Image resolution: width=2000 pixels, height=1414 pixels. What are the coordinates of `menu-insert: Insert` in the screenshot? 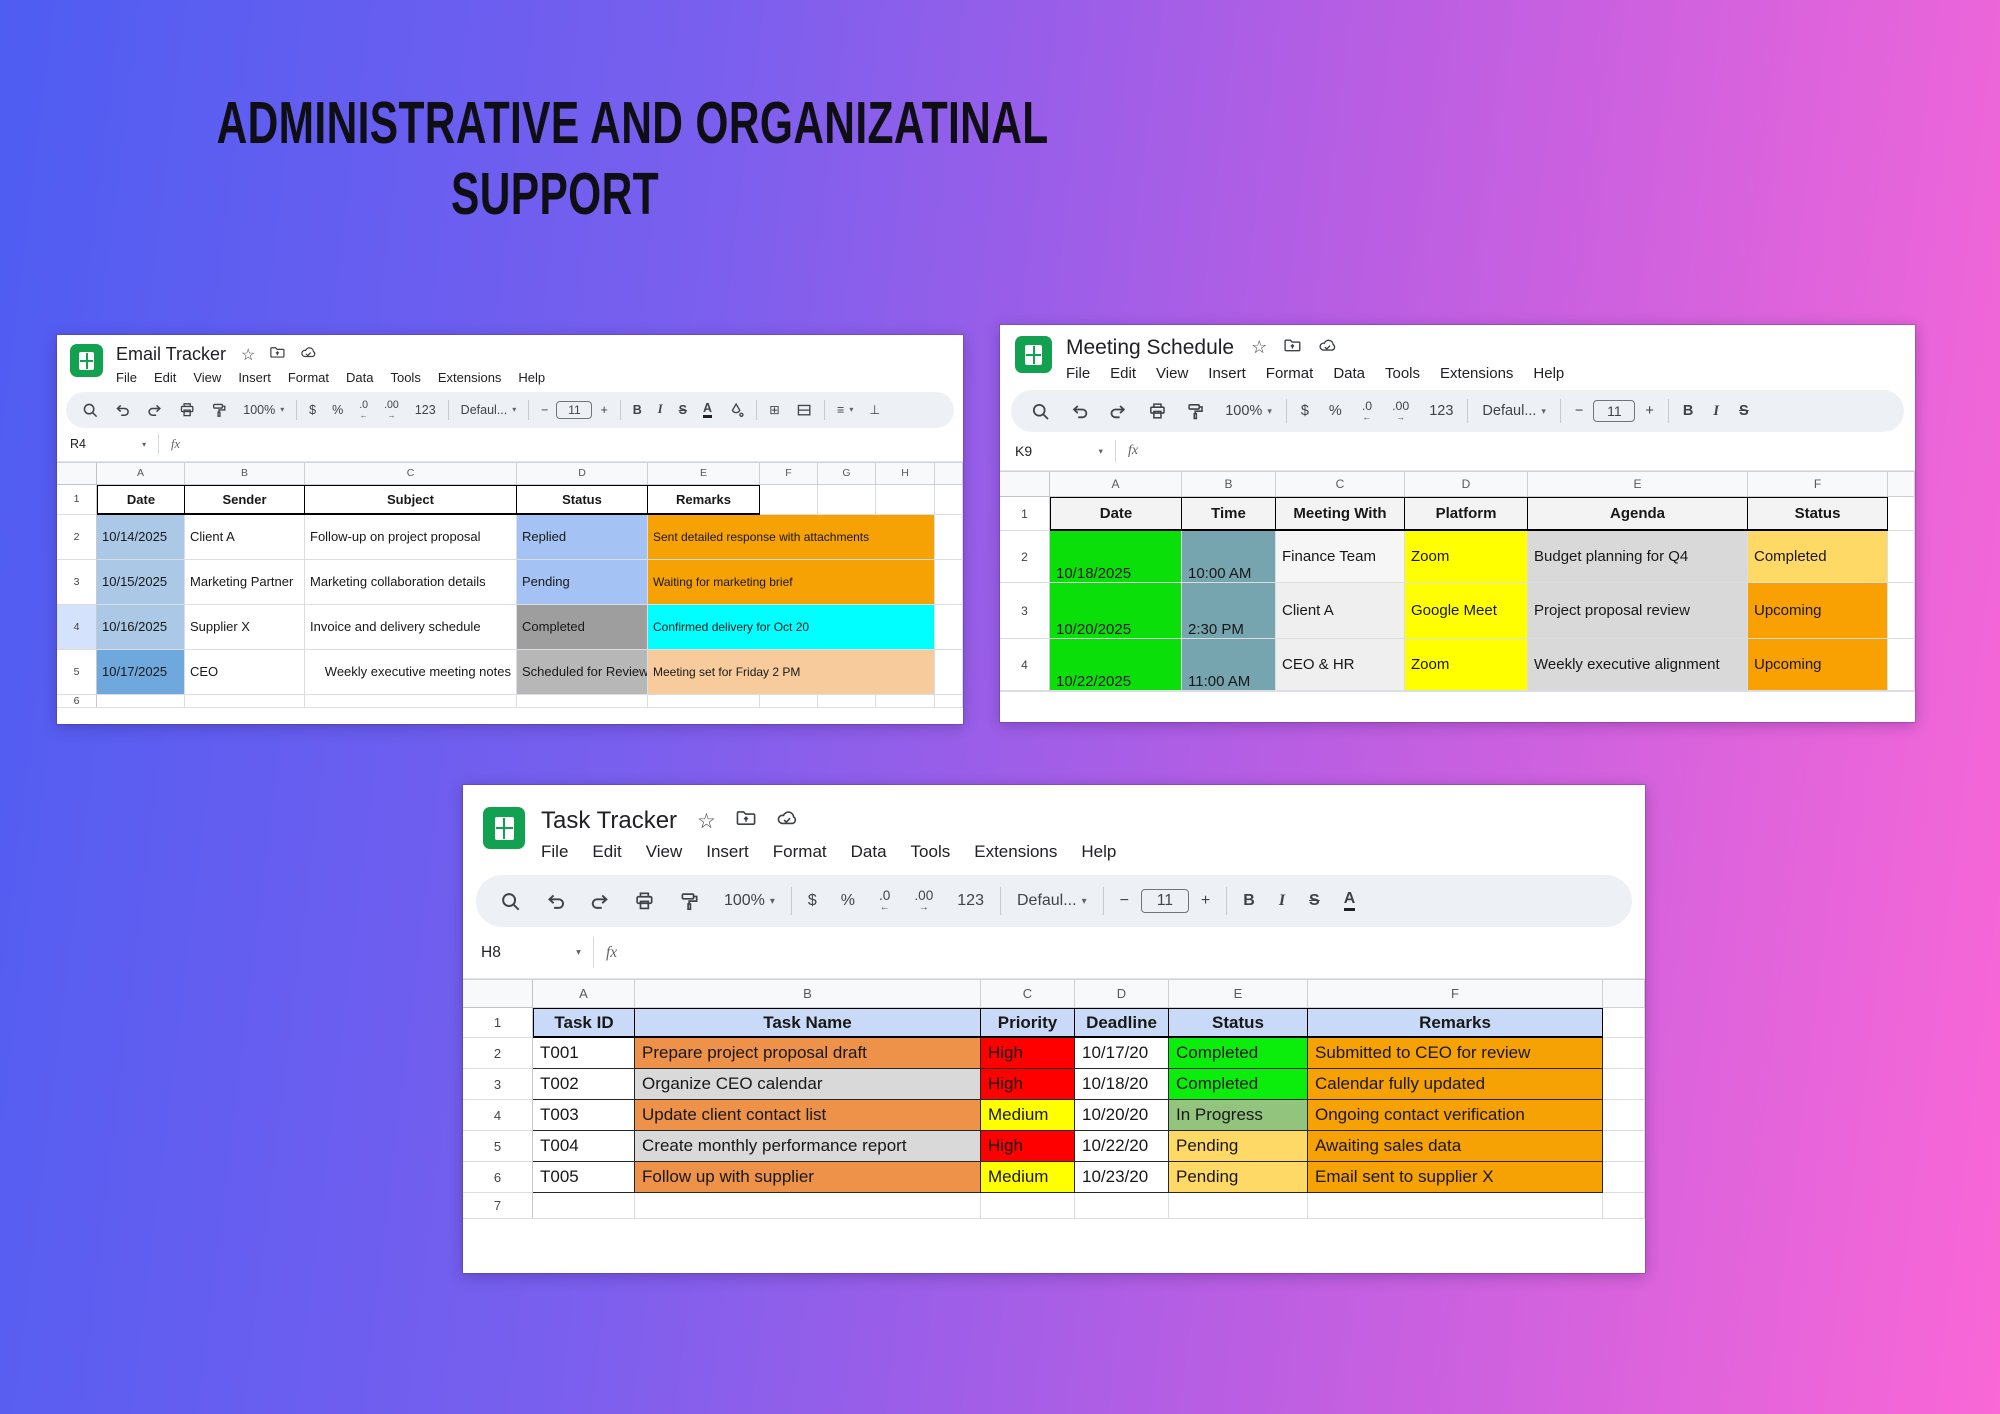 It's located at (254, 377).